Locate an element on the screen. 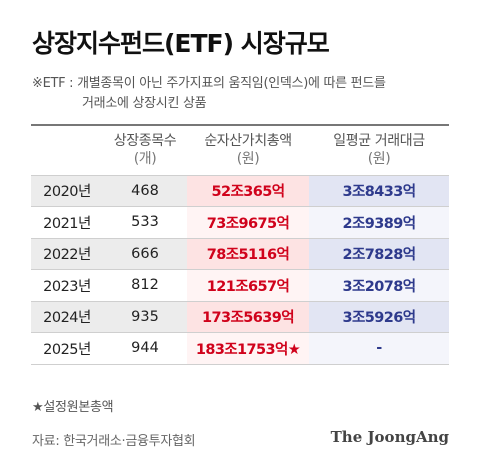 The height and width of the screenshot is (470, 480). cell-net-asset-value: 78조5116억 is located at coordinates (248, 253).